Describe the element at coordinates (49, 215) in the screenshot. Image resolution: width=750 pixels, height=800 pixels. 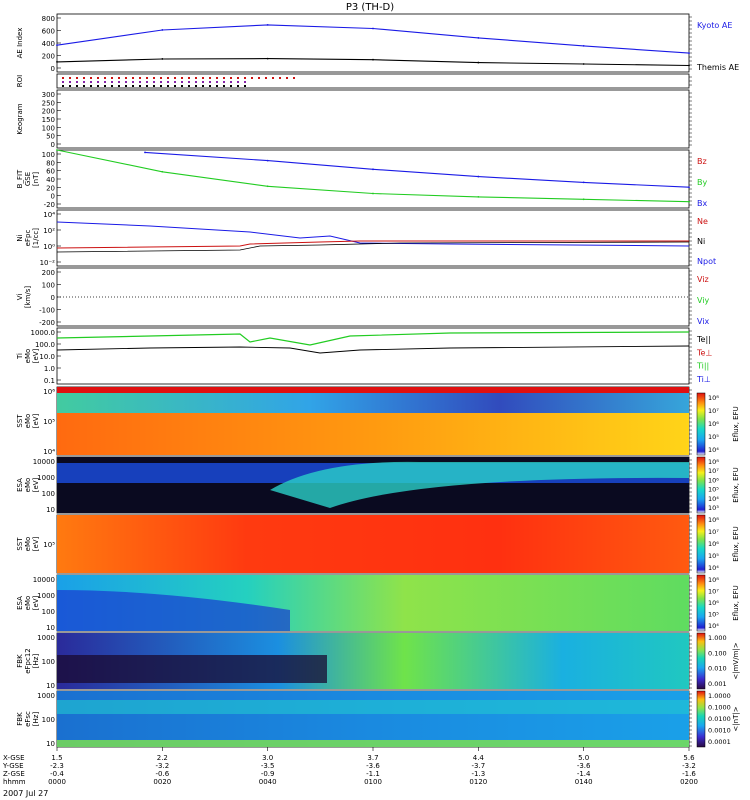
I see `panel-tick-label-ni: 10⁴` at that location.